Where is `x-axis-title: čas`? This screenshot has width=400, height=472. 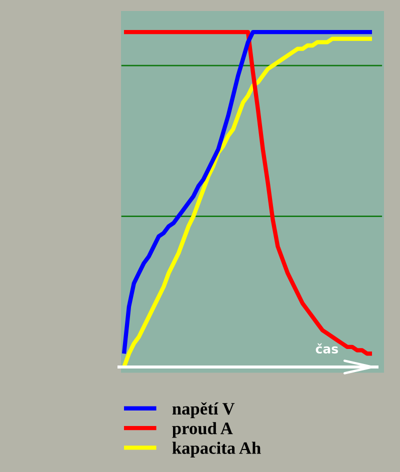 x-axis-title: čas is located at coordinates (327, 348).